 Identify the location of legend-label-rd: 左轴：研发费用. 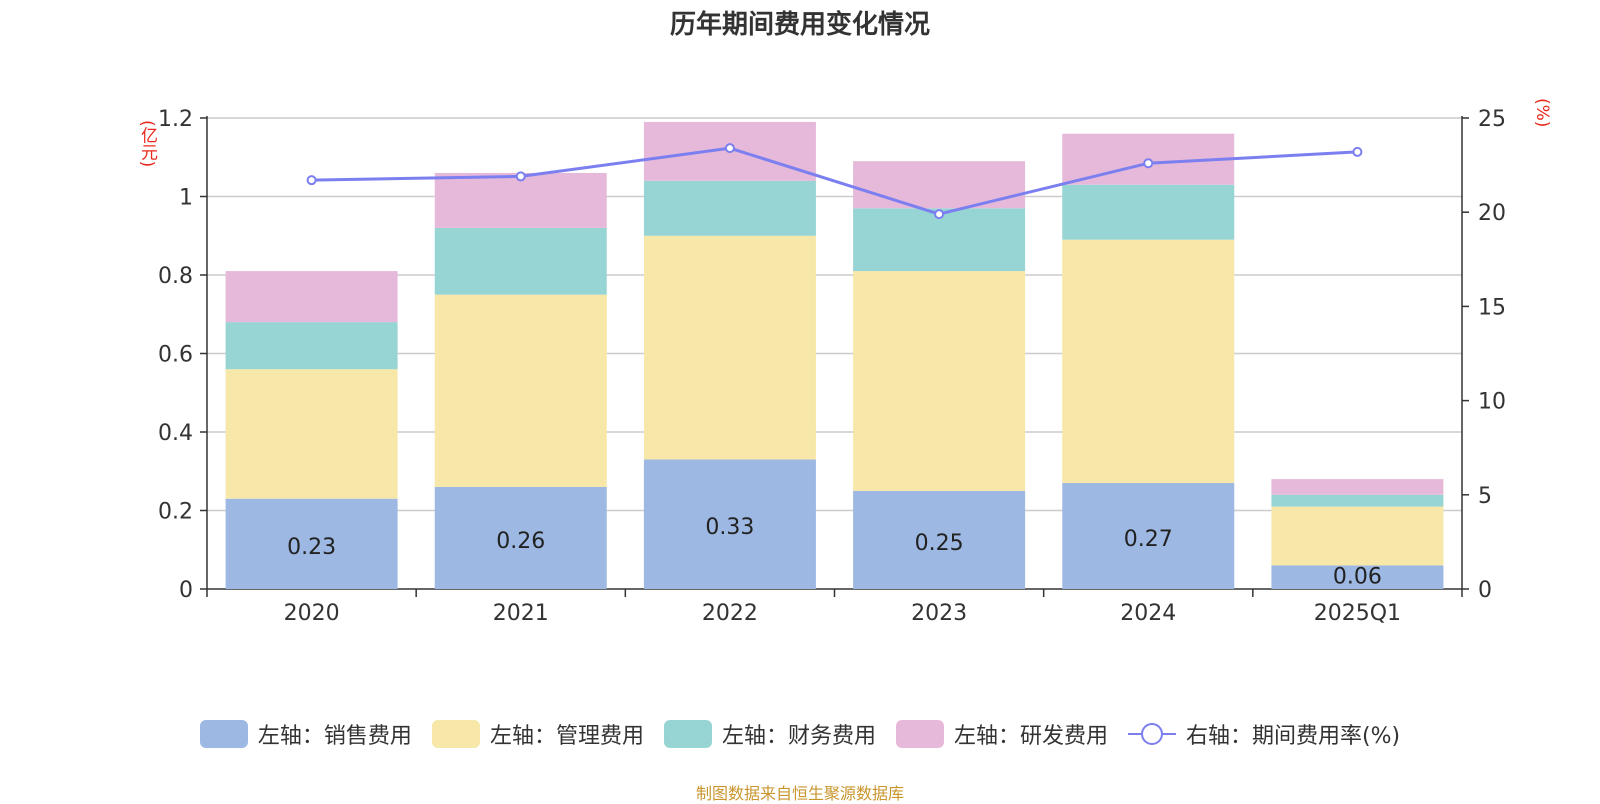
(1030, 736).